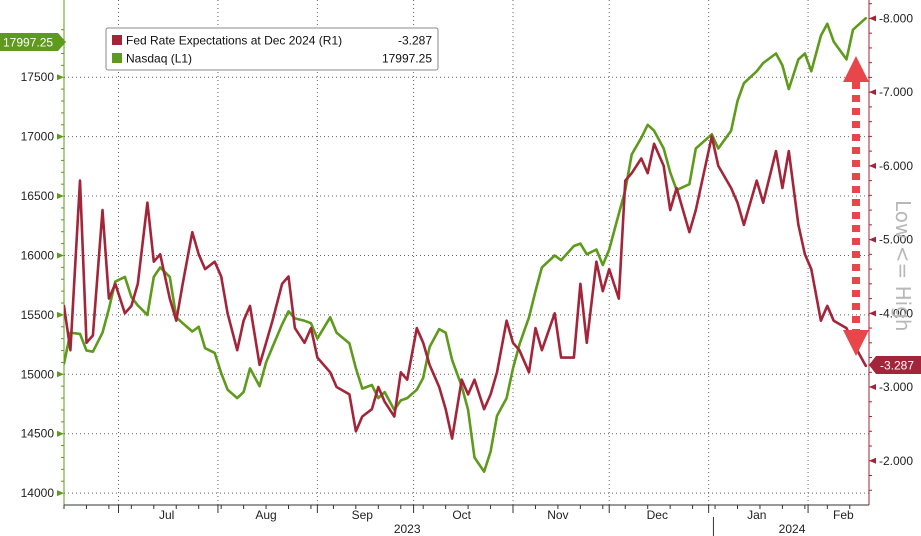 Image resolution: width=921 pixels, height=536 pixels. I want to click on left-tick-label: 14000, so click(38, 493).